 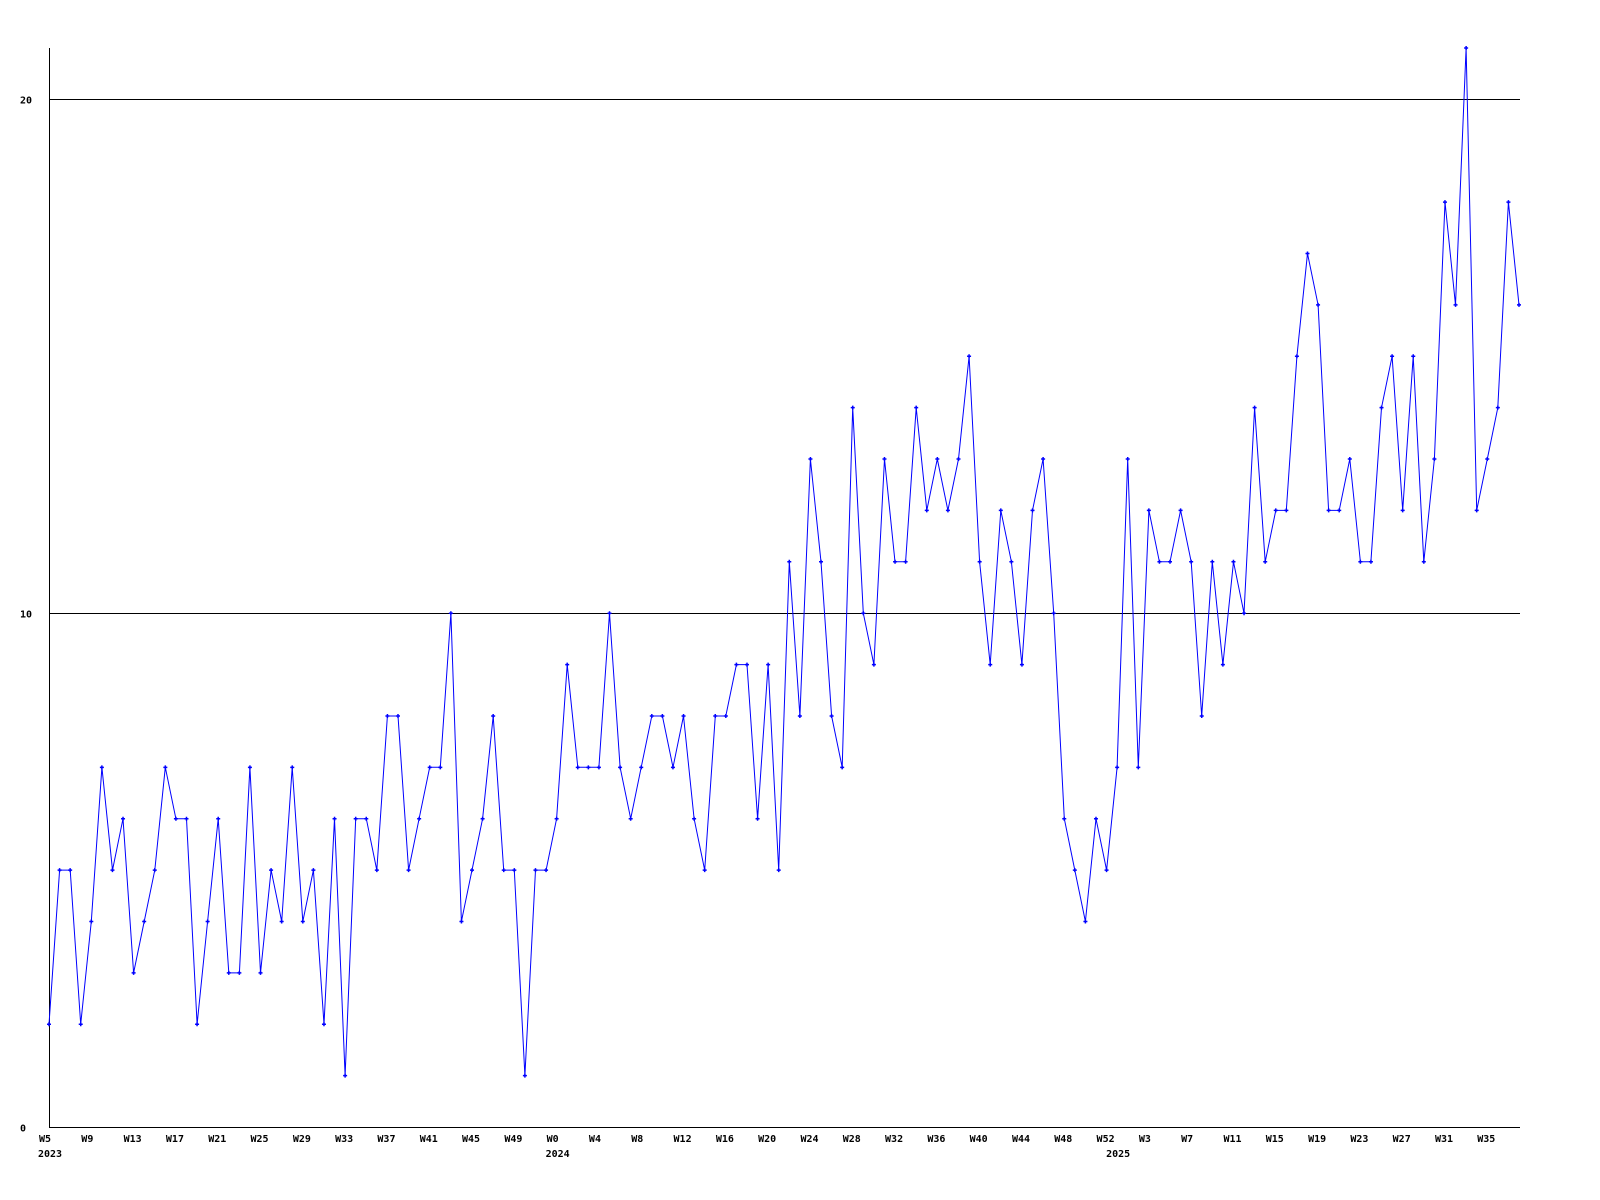 I want to click on x-tick-label: W4, so click(x=595, y=1139).